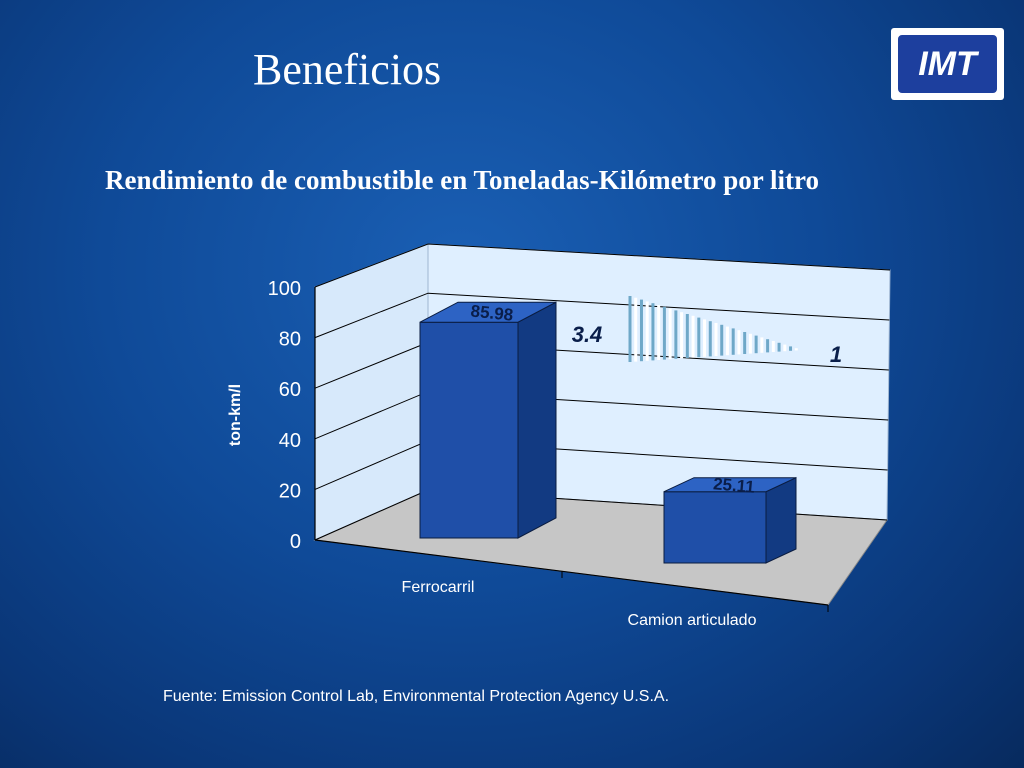  I want to click on y-tick-label: 60, so click(290, 390).